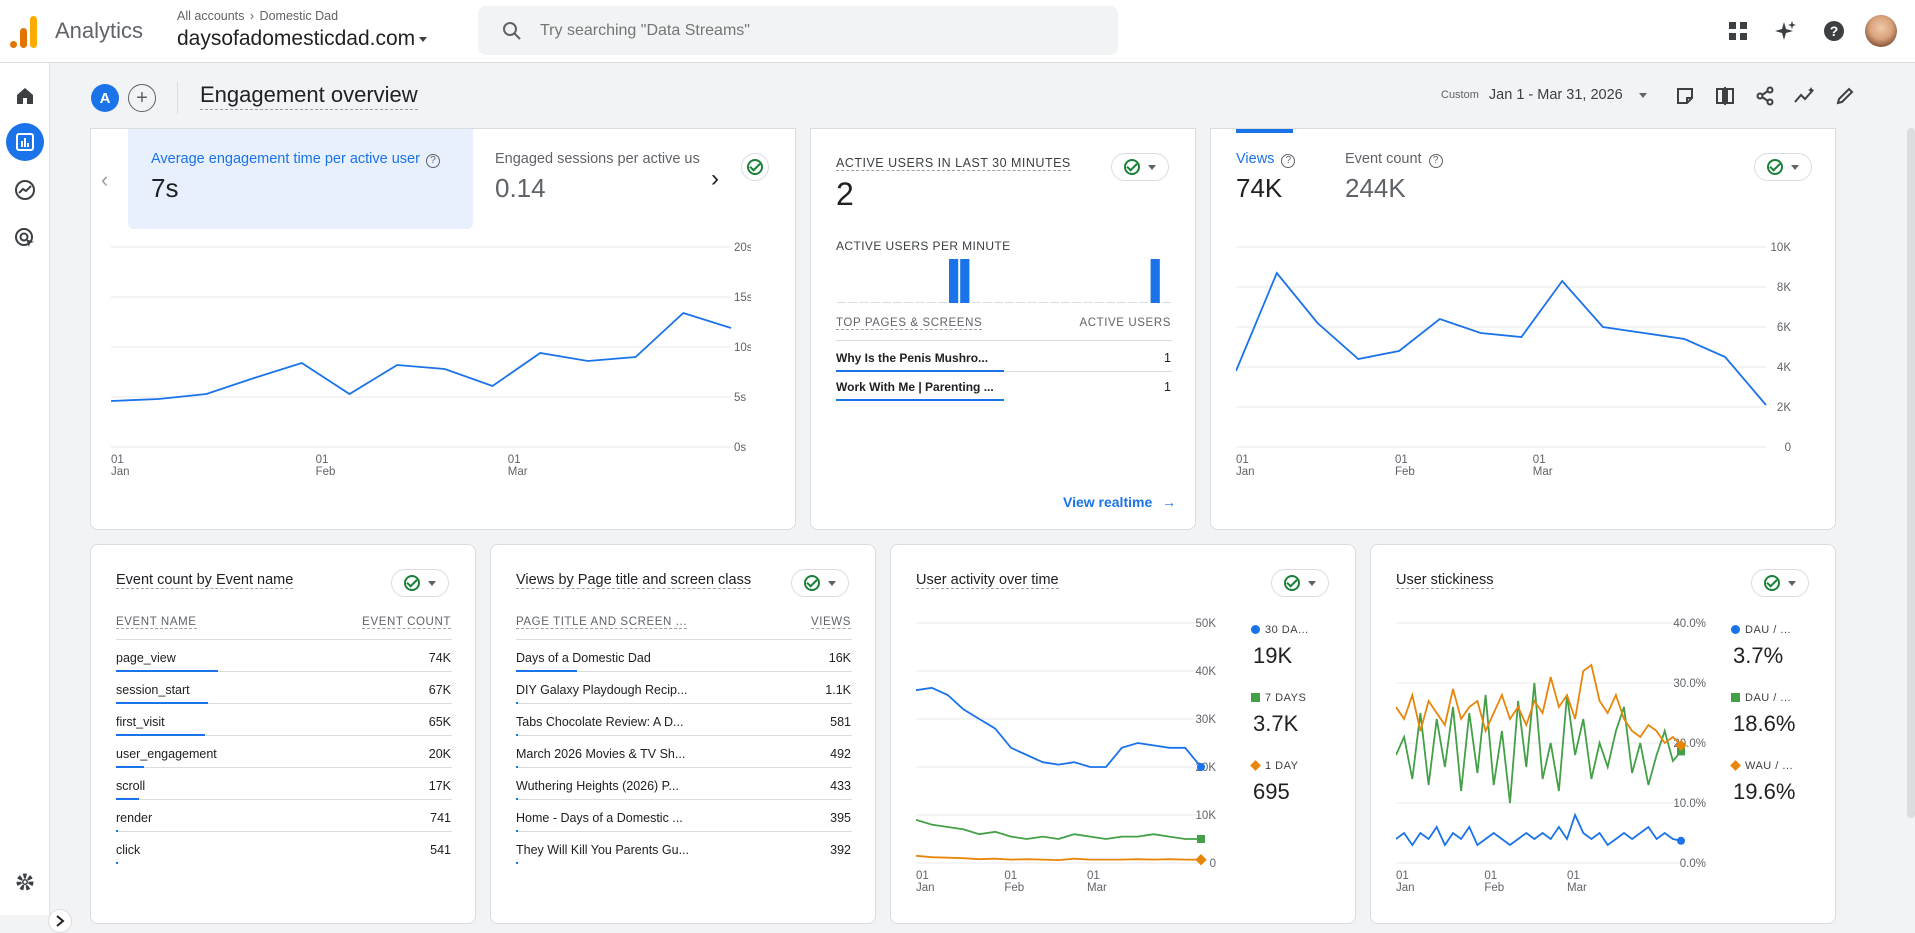 This screenshot has width=1915, height=933. I want to click on card4-status-indicator, so click(420, 583).